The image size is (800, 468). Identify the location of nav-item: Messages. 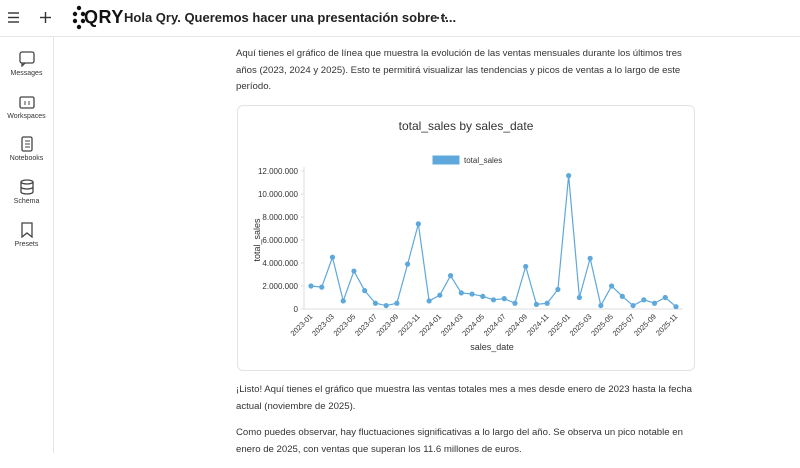
(26, 64).